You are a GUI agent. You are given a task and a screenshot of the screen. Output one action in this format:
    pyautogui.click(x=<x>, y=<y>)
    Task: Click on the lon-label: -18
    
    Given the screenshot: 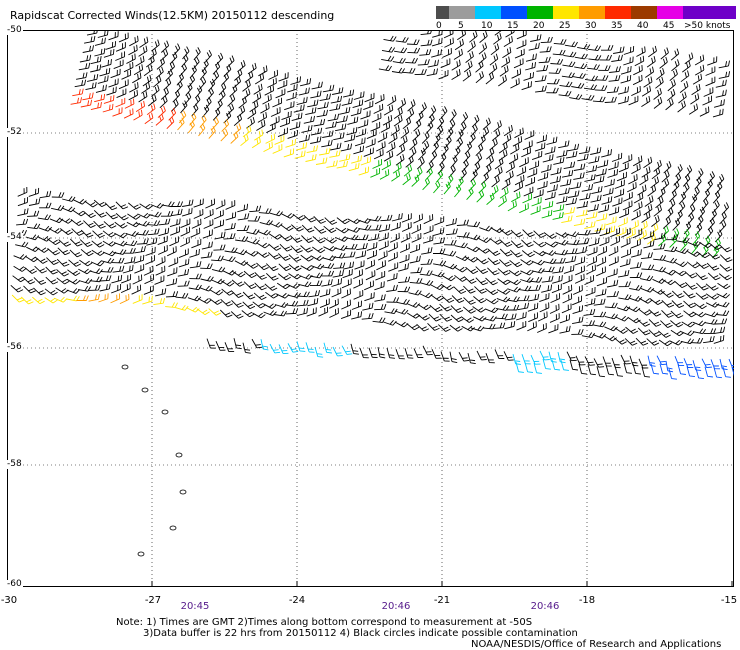 What is the action you would take?
    pyautogui.click(x=587, y=600)
    